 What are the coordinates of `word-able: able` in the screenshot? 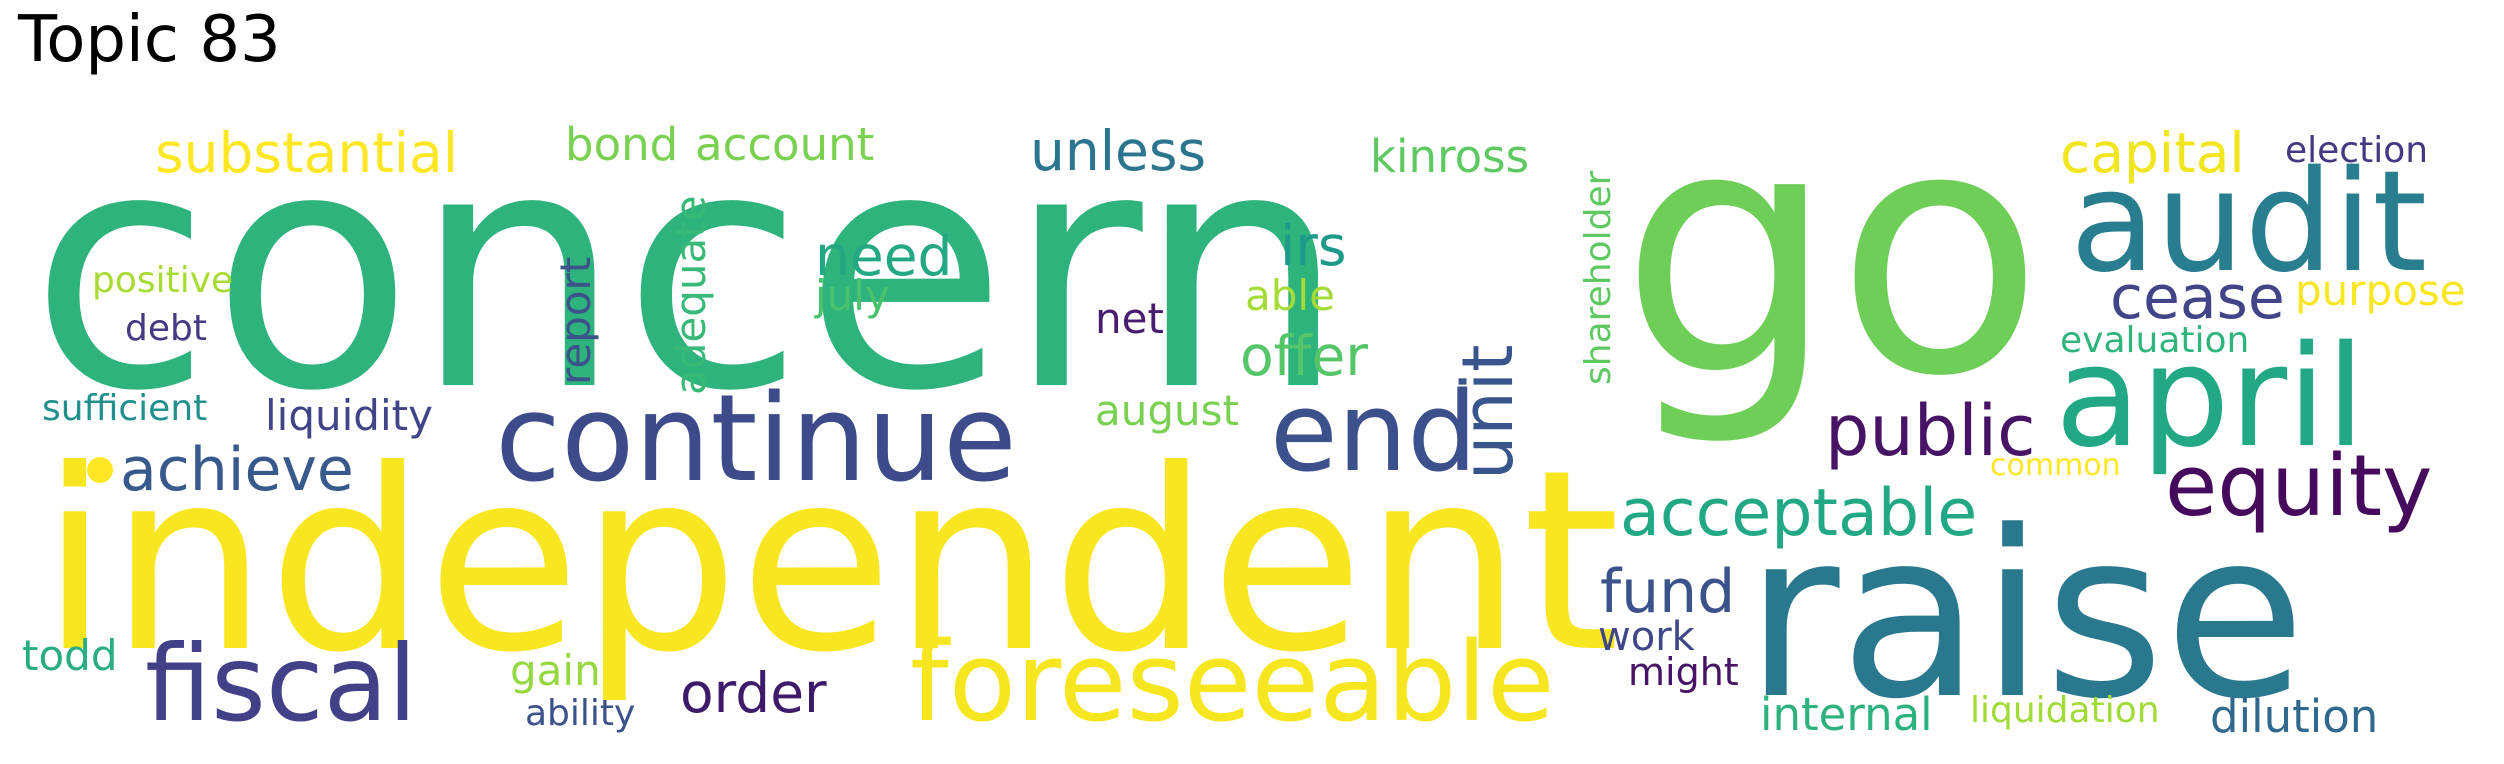 It's located at (1290, 295).